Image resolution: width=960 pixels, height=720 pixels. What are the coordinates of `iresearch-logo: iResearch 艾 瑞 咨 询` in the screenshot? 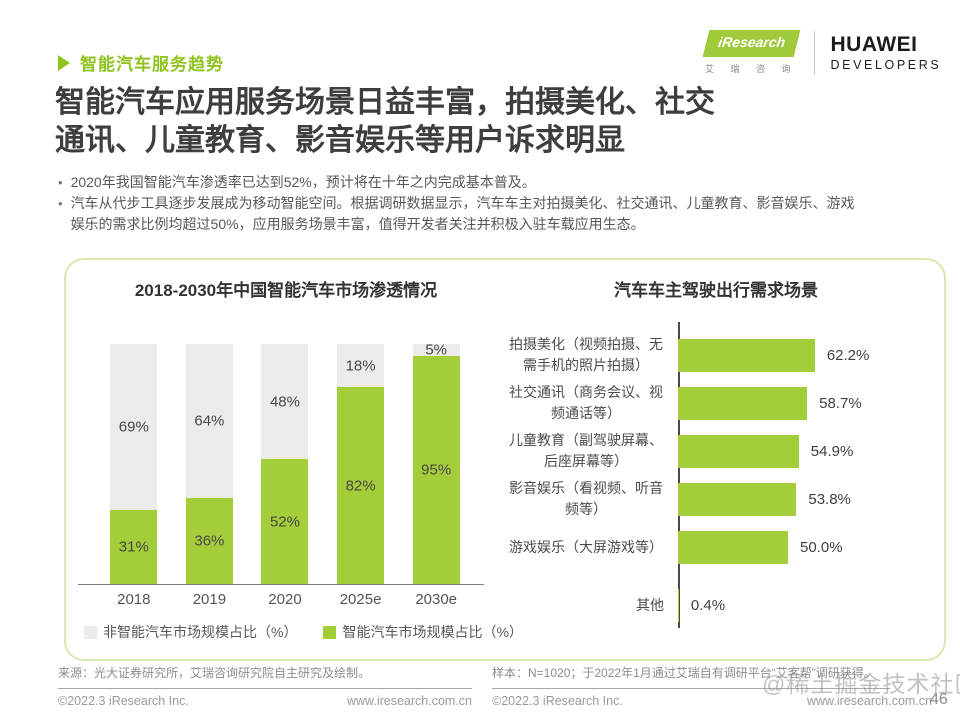 It's located at (751, 52).